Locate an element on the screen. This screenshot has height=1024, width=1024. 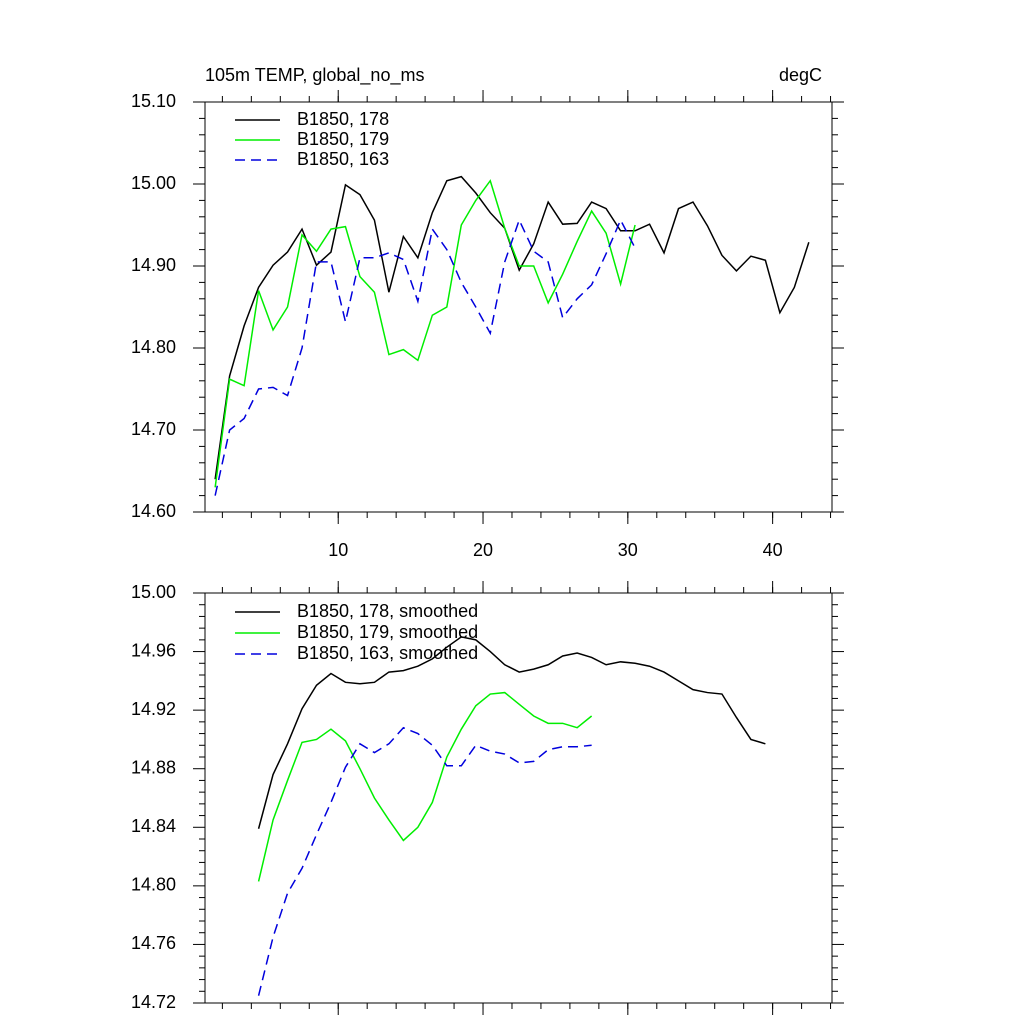
chart-title: 105m TEMP, global_no_ms is located at coordinates (314, 75).